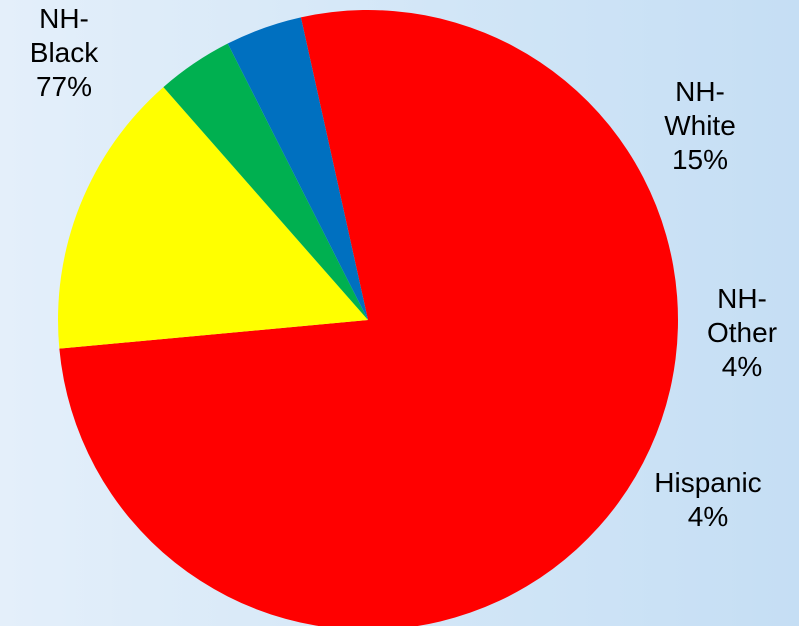 The image size is (799, 626). I want to click on label-nh-black: NH- Black 77%, so click(64, 52).